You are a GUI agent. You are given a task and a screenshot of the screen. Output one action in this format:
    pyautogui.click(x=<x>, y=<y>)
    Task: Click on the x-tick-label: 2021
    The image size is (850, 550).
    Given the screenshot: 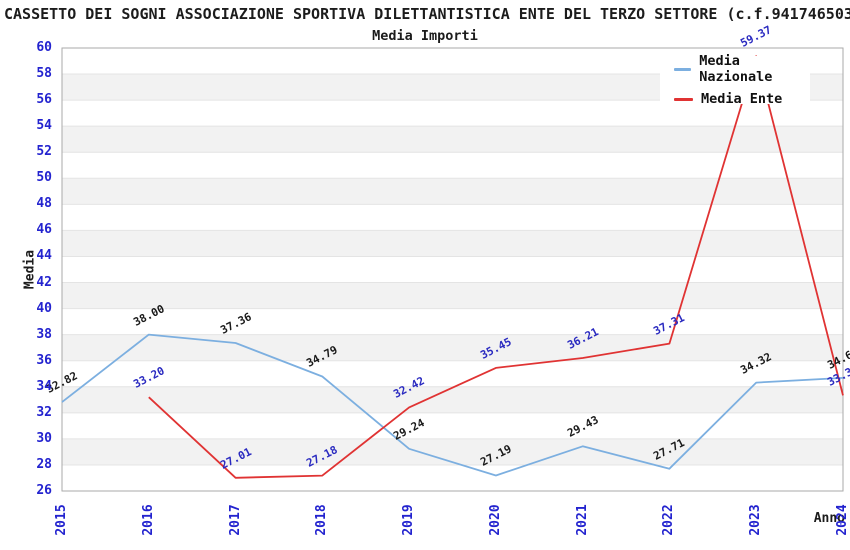 What is the action you would take?
    pyautogui.click(x=582, y=520)
    